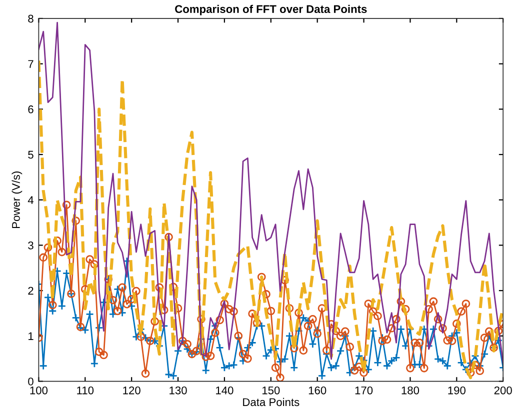  I want to click on x-tick-label: 120, so click(131, 390).